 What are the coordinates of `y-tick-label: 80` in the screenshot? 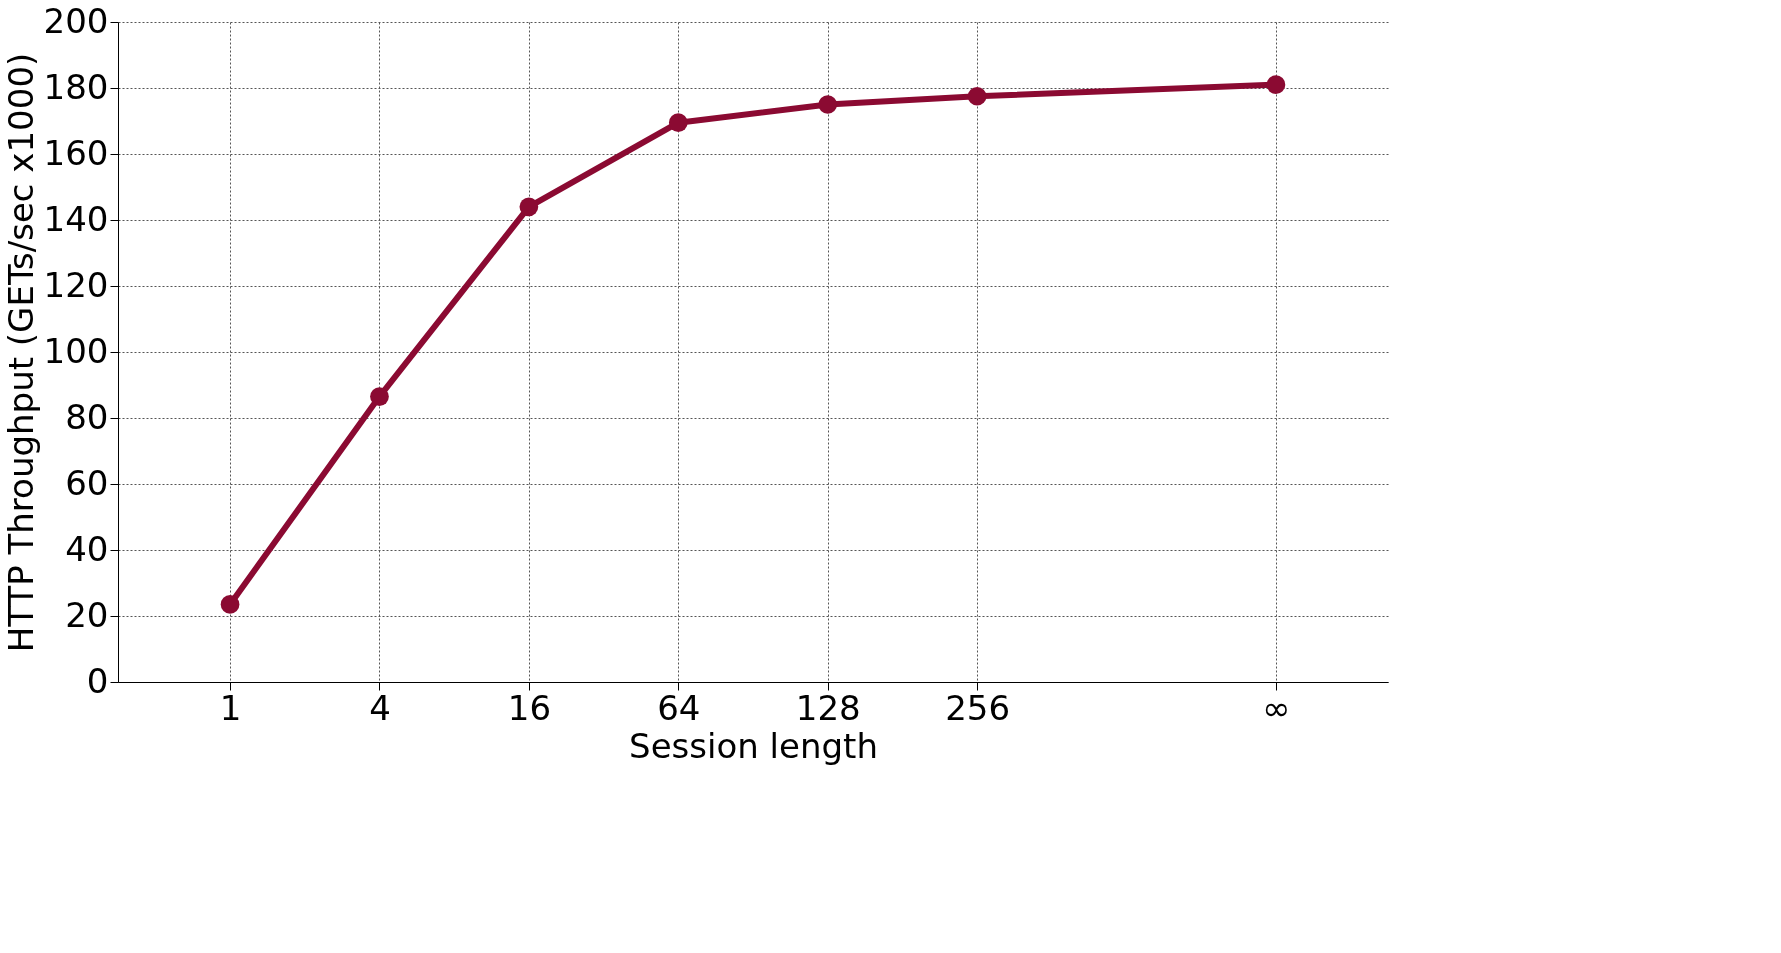 It's located at (87, 416).